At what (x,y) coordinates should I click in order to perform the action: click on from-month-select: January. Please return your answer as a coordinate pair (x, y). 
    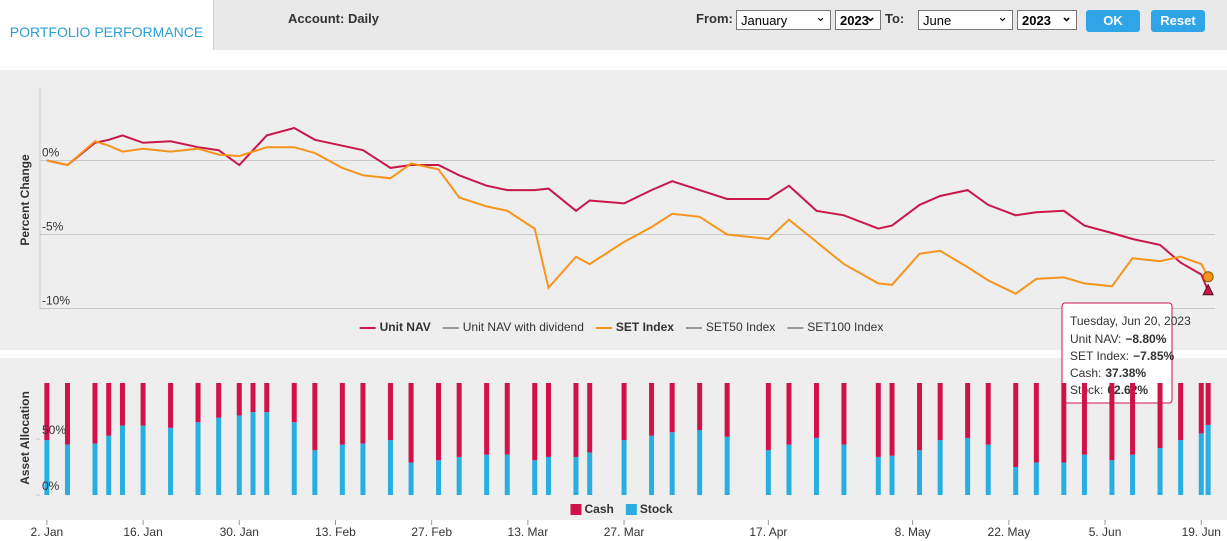
    Looking at the image, I should click on (783, 18).